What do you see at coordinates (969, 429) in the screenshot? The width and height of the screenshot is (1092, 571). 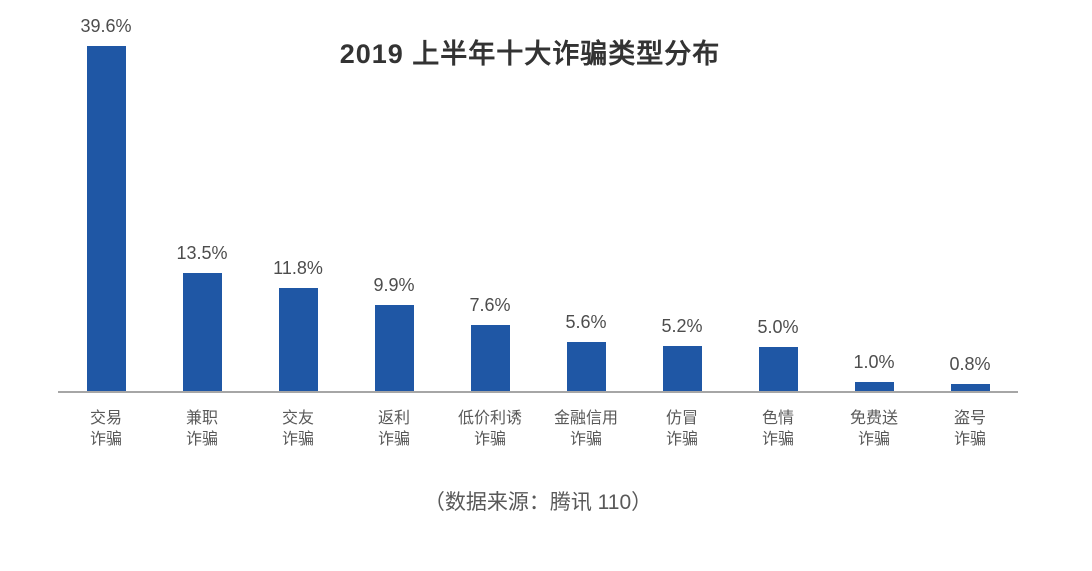 I see `category-label: 盗号 诈骗` at bounding box center [969, 429].